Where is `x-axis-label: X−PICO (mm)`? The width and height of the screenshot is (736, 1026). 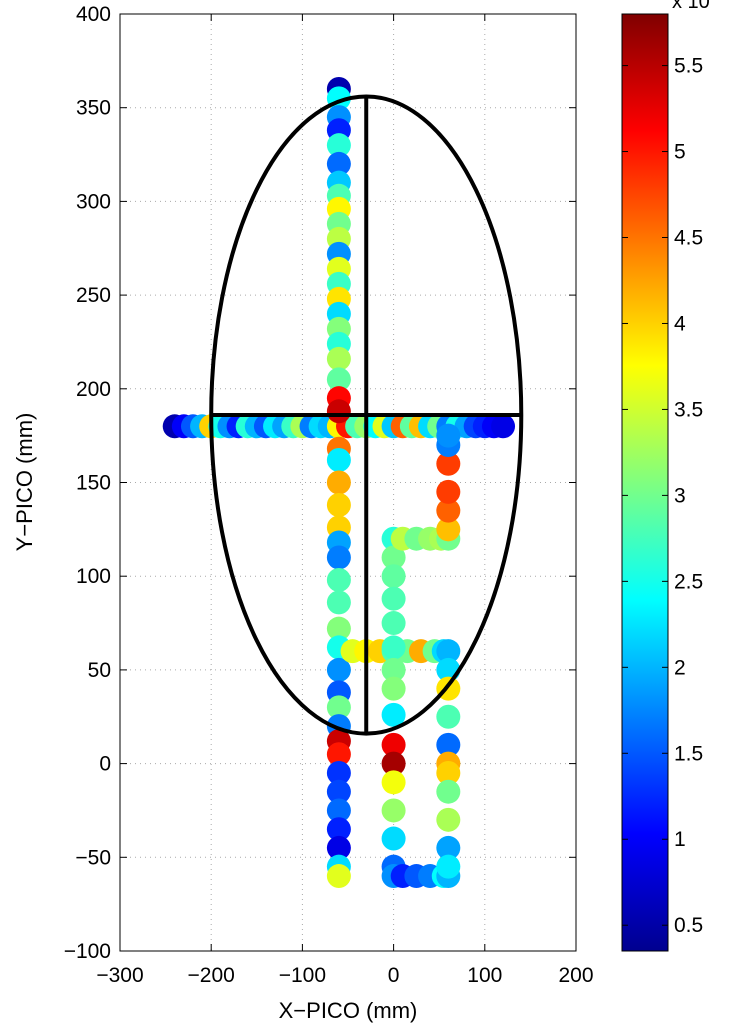 x-axis-label: X−PICO (mm) is located at coordinates (348, 1010).